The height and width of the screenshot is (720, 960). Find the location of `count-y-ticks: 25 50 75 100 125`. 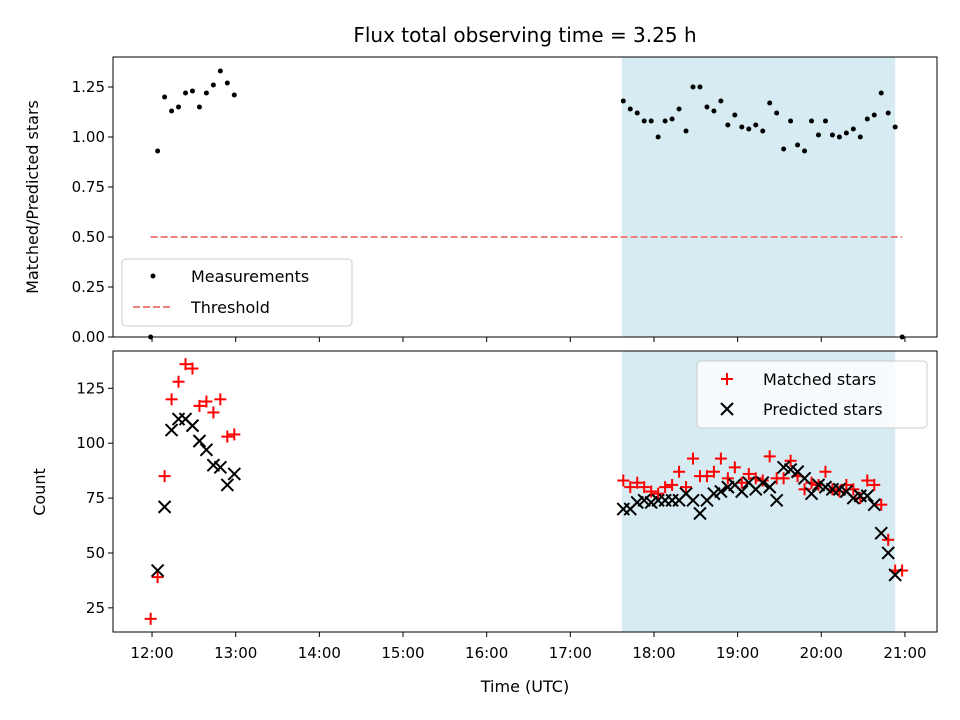

count-y-ticks: 25 50 75 100 125 is located at coordinates (94, 498).